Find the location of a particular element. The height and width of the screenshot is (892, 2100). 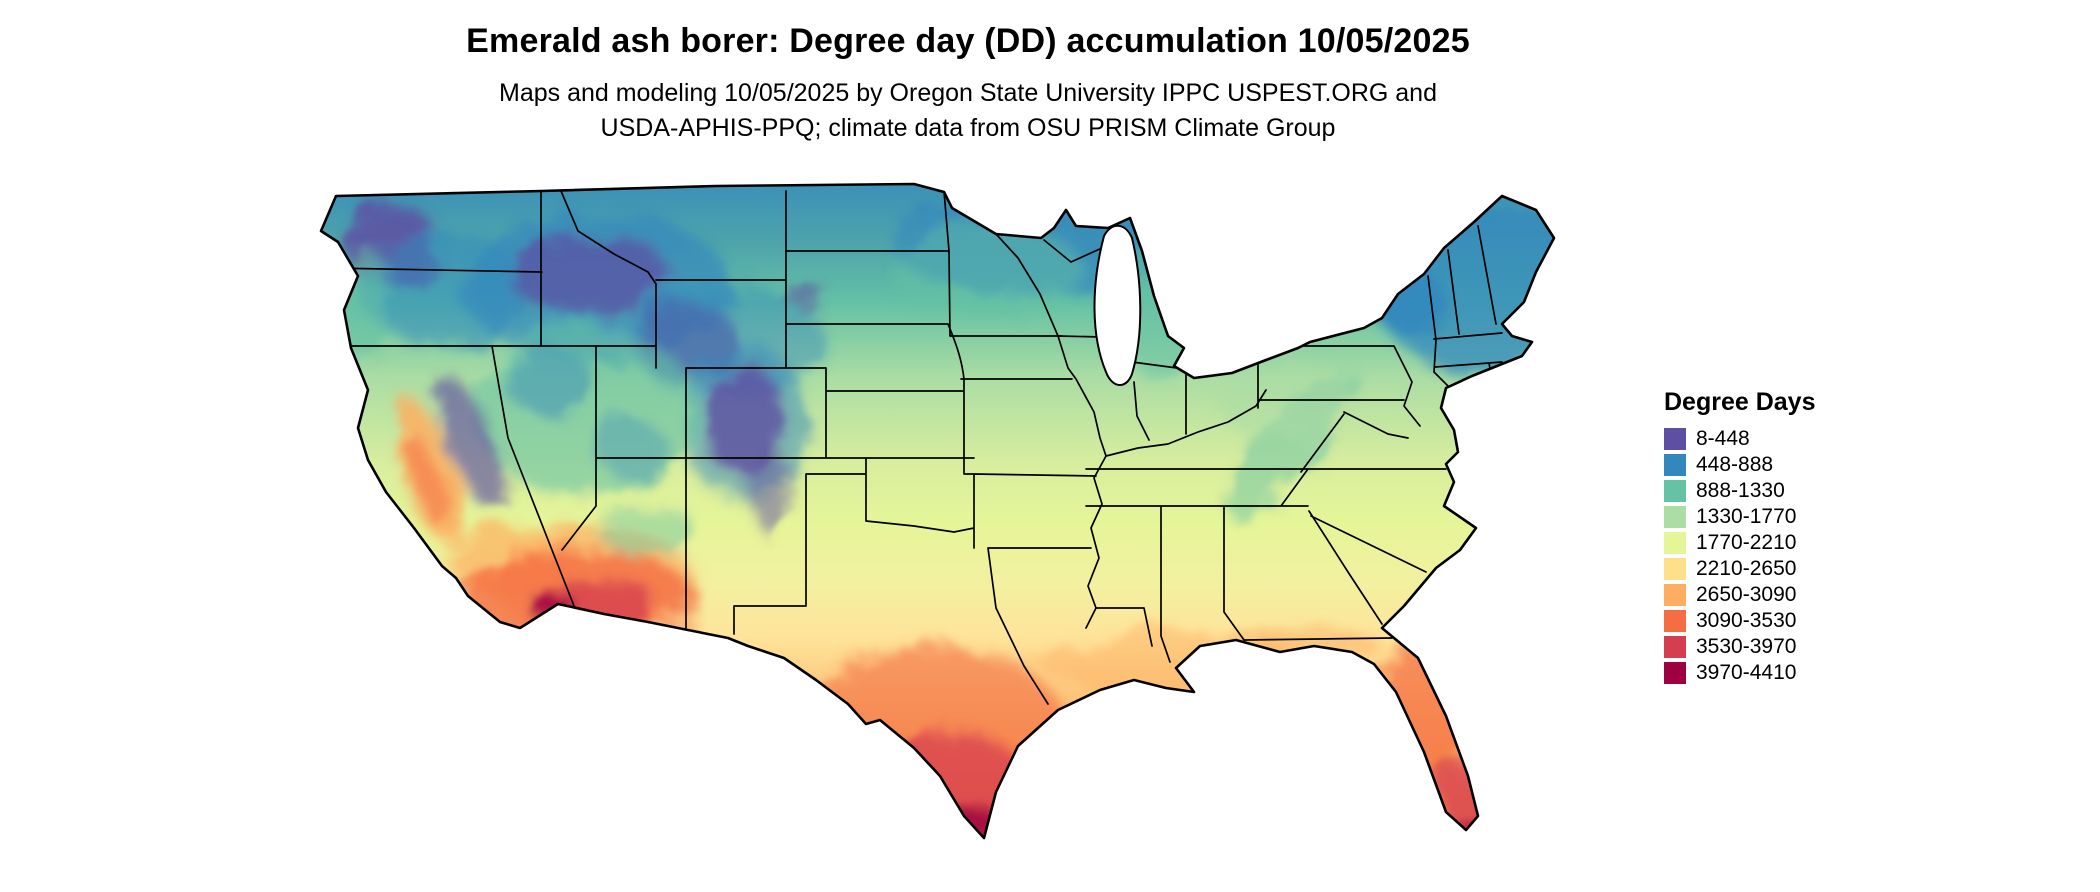

legend-label: 888-1330 is located at coordinates (1740, 490).